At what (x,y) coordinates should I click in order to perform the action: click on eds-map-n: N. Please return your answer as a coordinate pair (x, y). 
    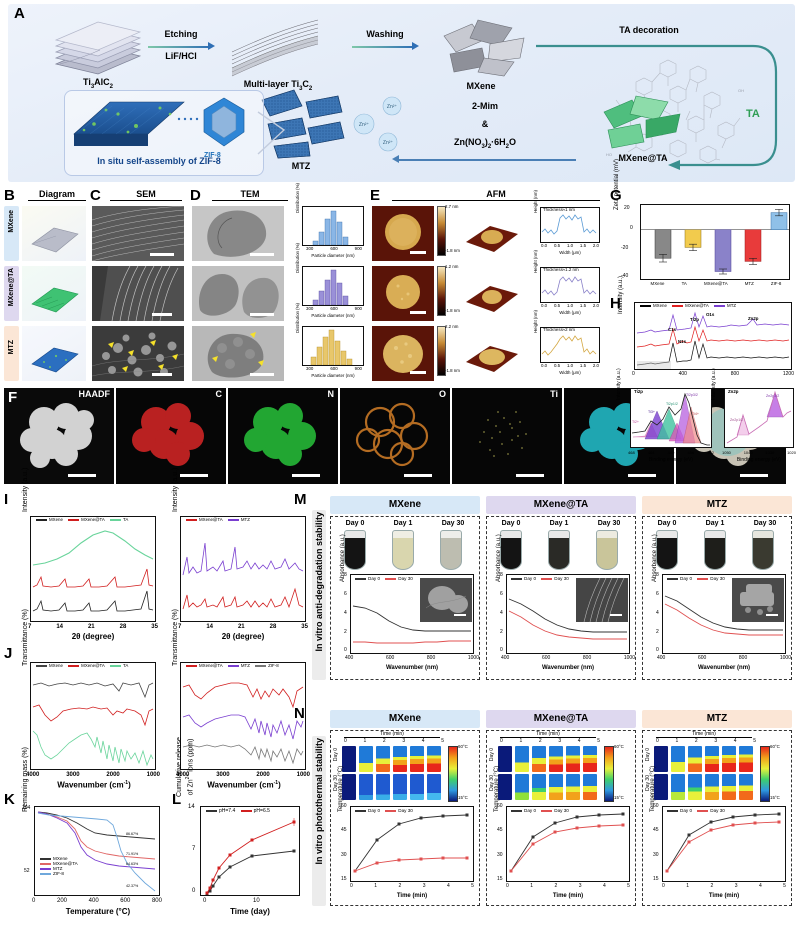
    Looking at the image, I should click on (283, 436).